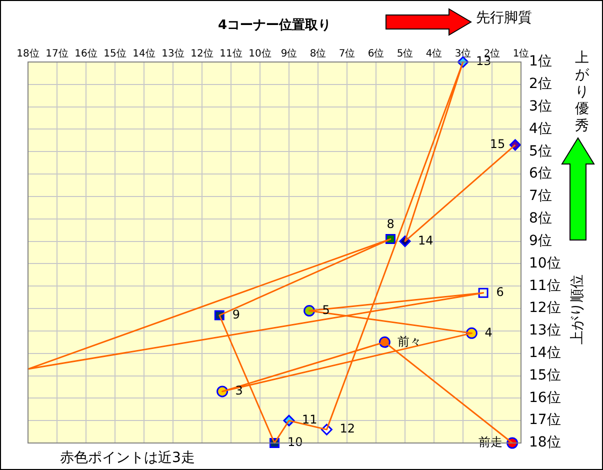 The width and height of the screenshot is (603, 470). What do you see at coordinates (521, 54) in the screenshot?
I see `x-tick-label: 1位` at bounding box center [521, 54].